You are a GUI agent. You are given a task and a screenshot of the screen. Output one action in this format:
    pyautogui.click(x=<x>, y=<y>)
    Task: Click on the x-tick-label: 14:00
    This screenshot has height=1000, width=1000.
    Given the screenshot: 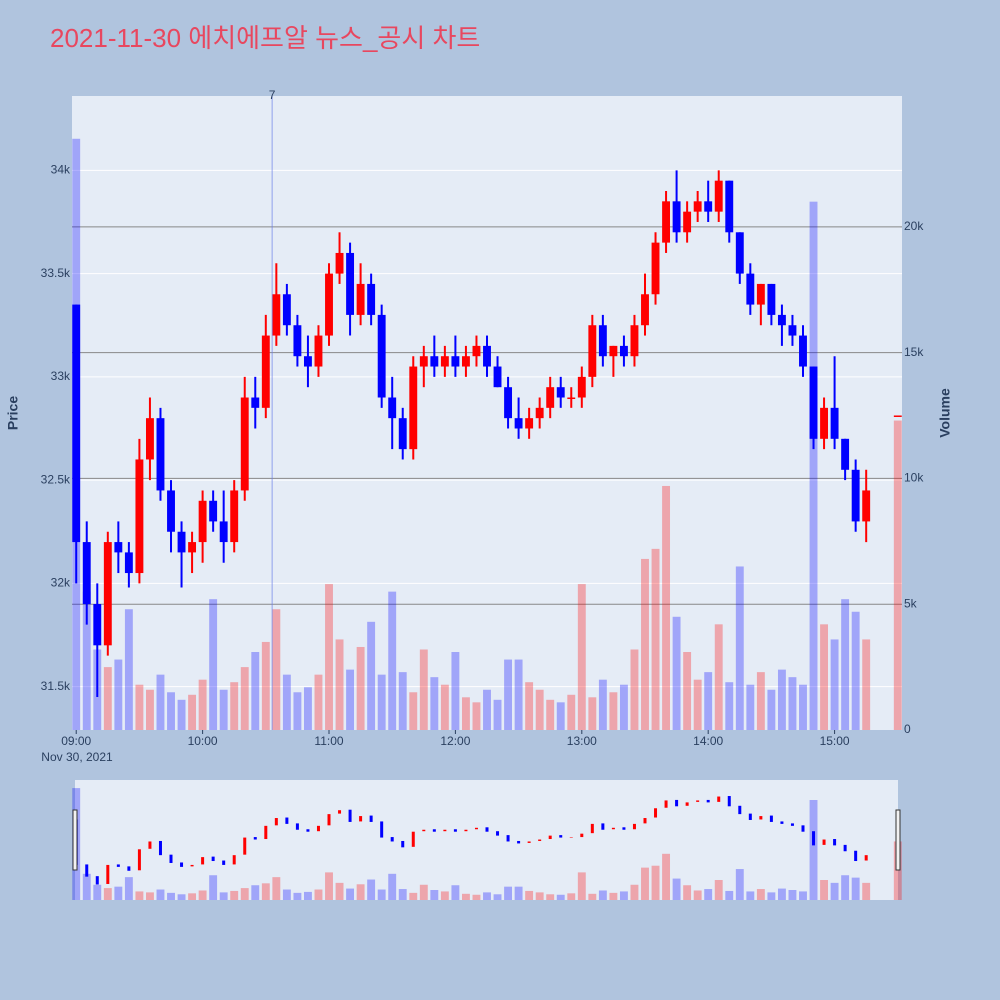 What is the action you would take?
    pyautogui.click(x=708, y=741)
    